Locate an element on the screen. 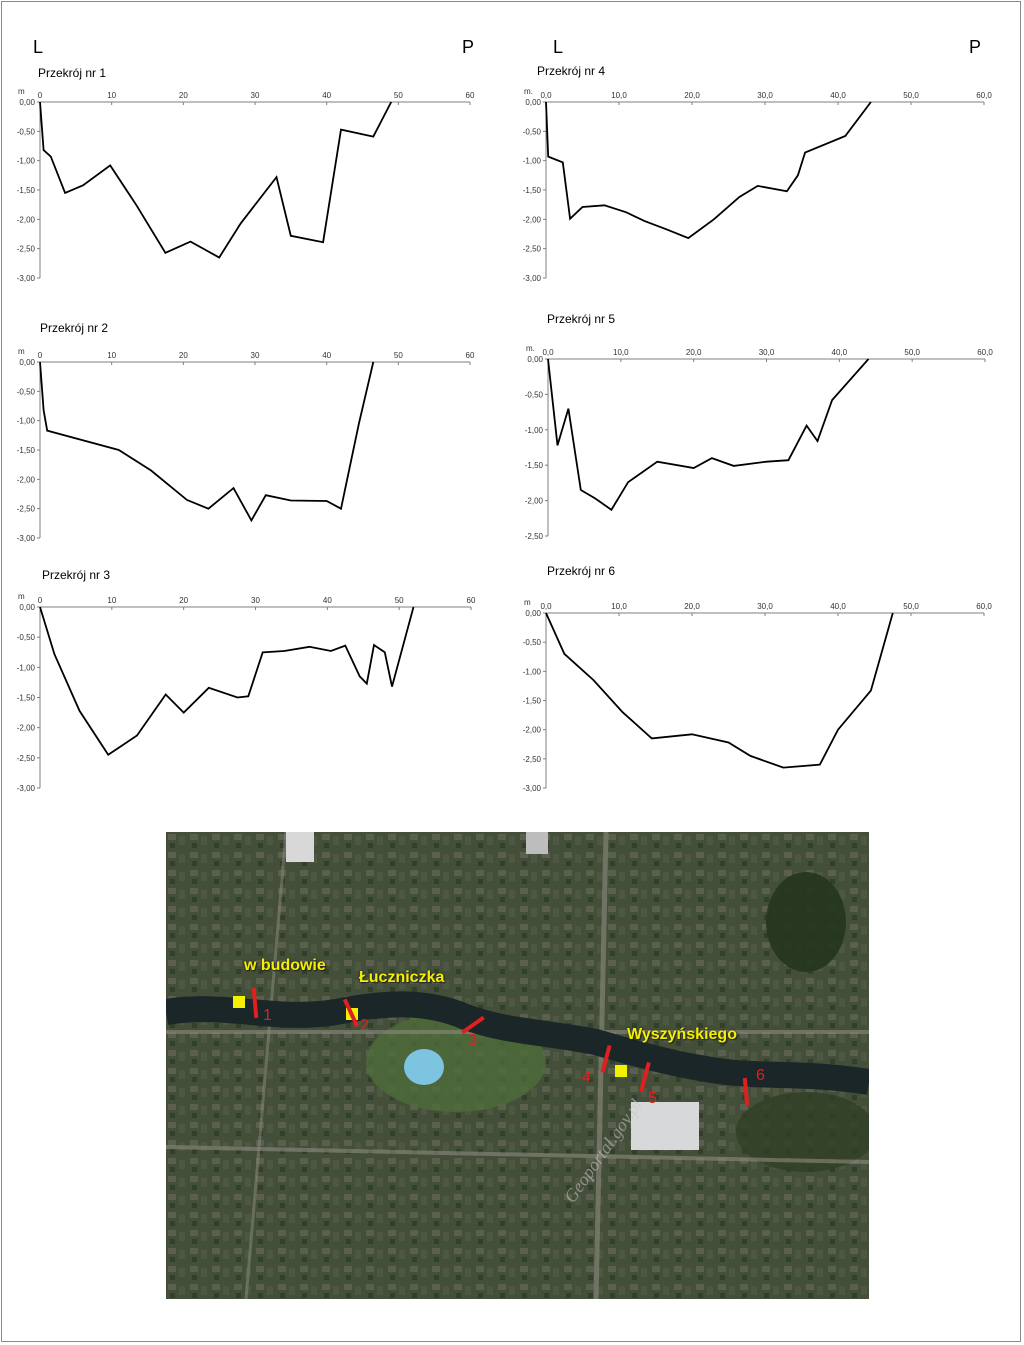  section-number-label: 1 is located at coordinates (267, 1015).